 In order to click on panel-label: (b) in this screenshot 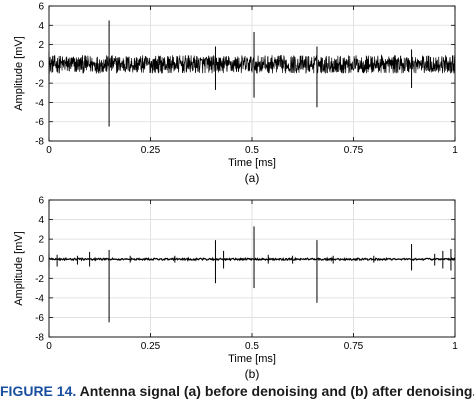, I will do `click(252, 374)`.